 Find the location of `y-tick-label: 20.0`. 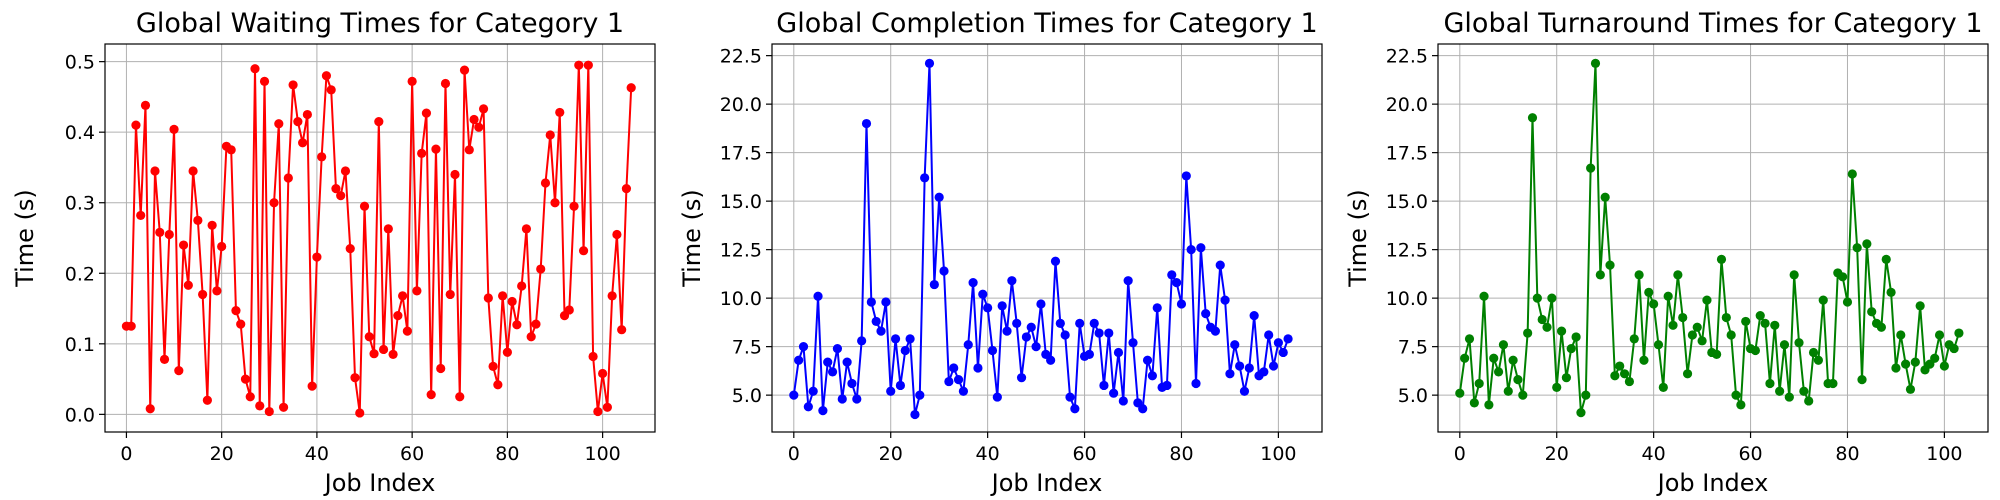

y-tick-label: 20.0 is located at coordinates (1407, 105).